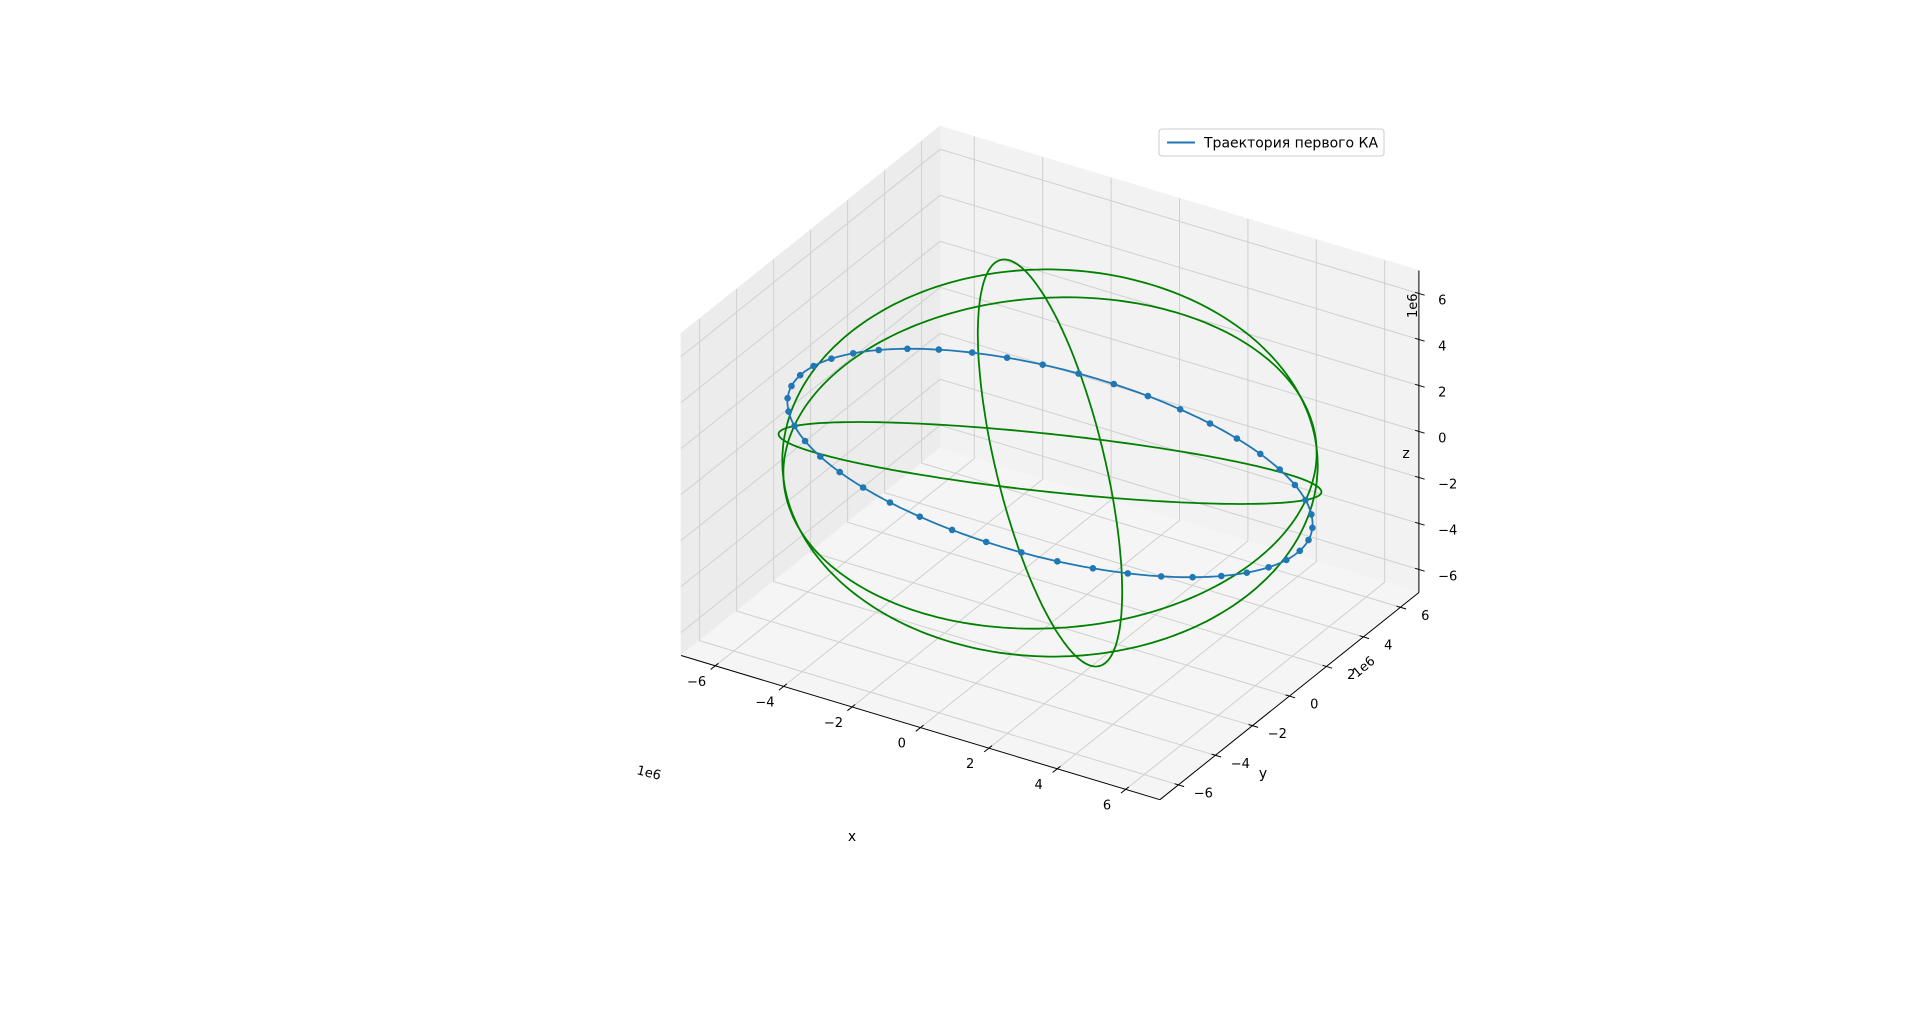  I want to click on y-tick-label: −6, so click(1203, 793).